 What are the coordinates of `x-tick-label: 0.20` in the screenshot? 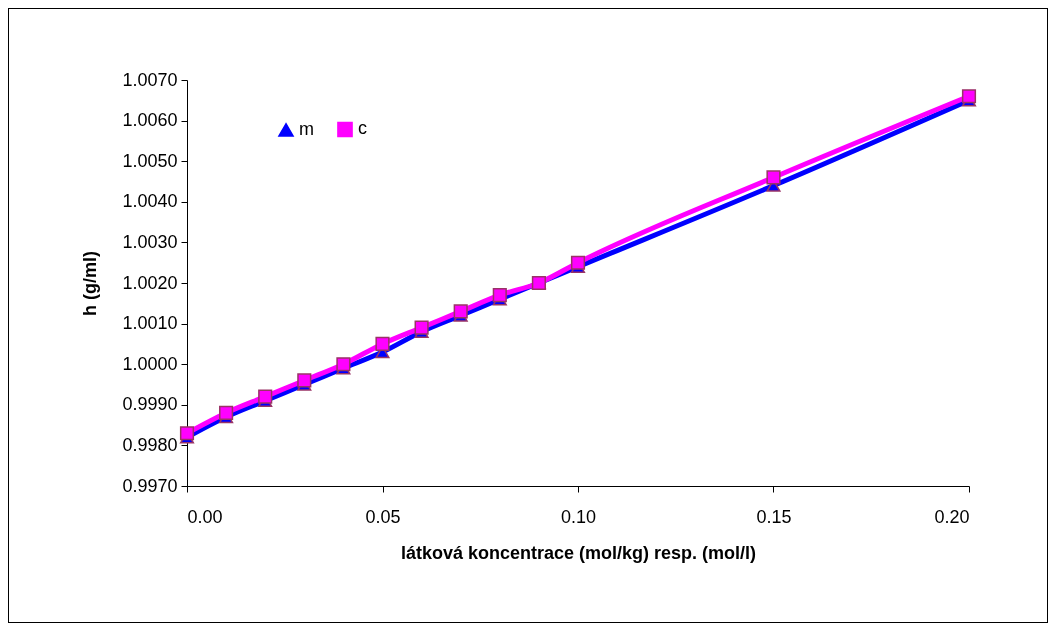 It's located at (952, 516).